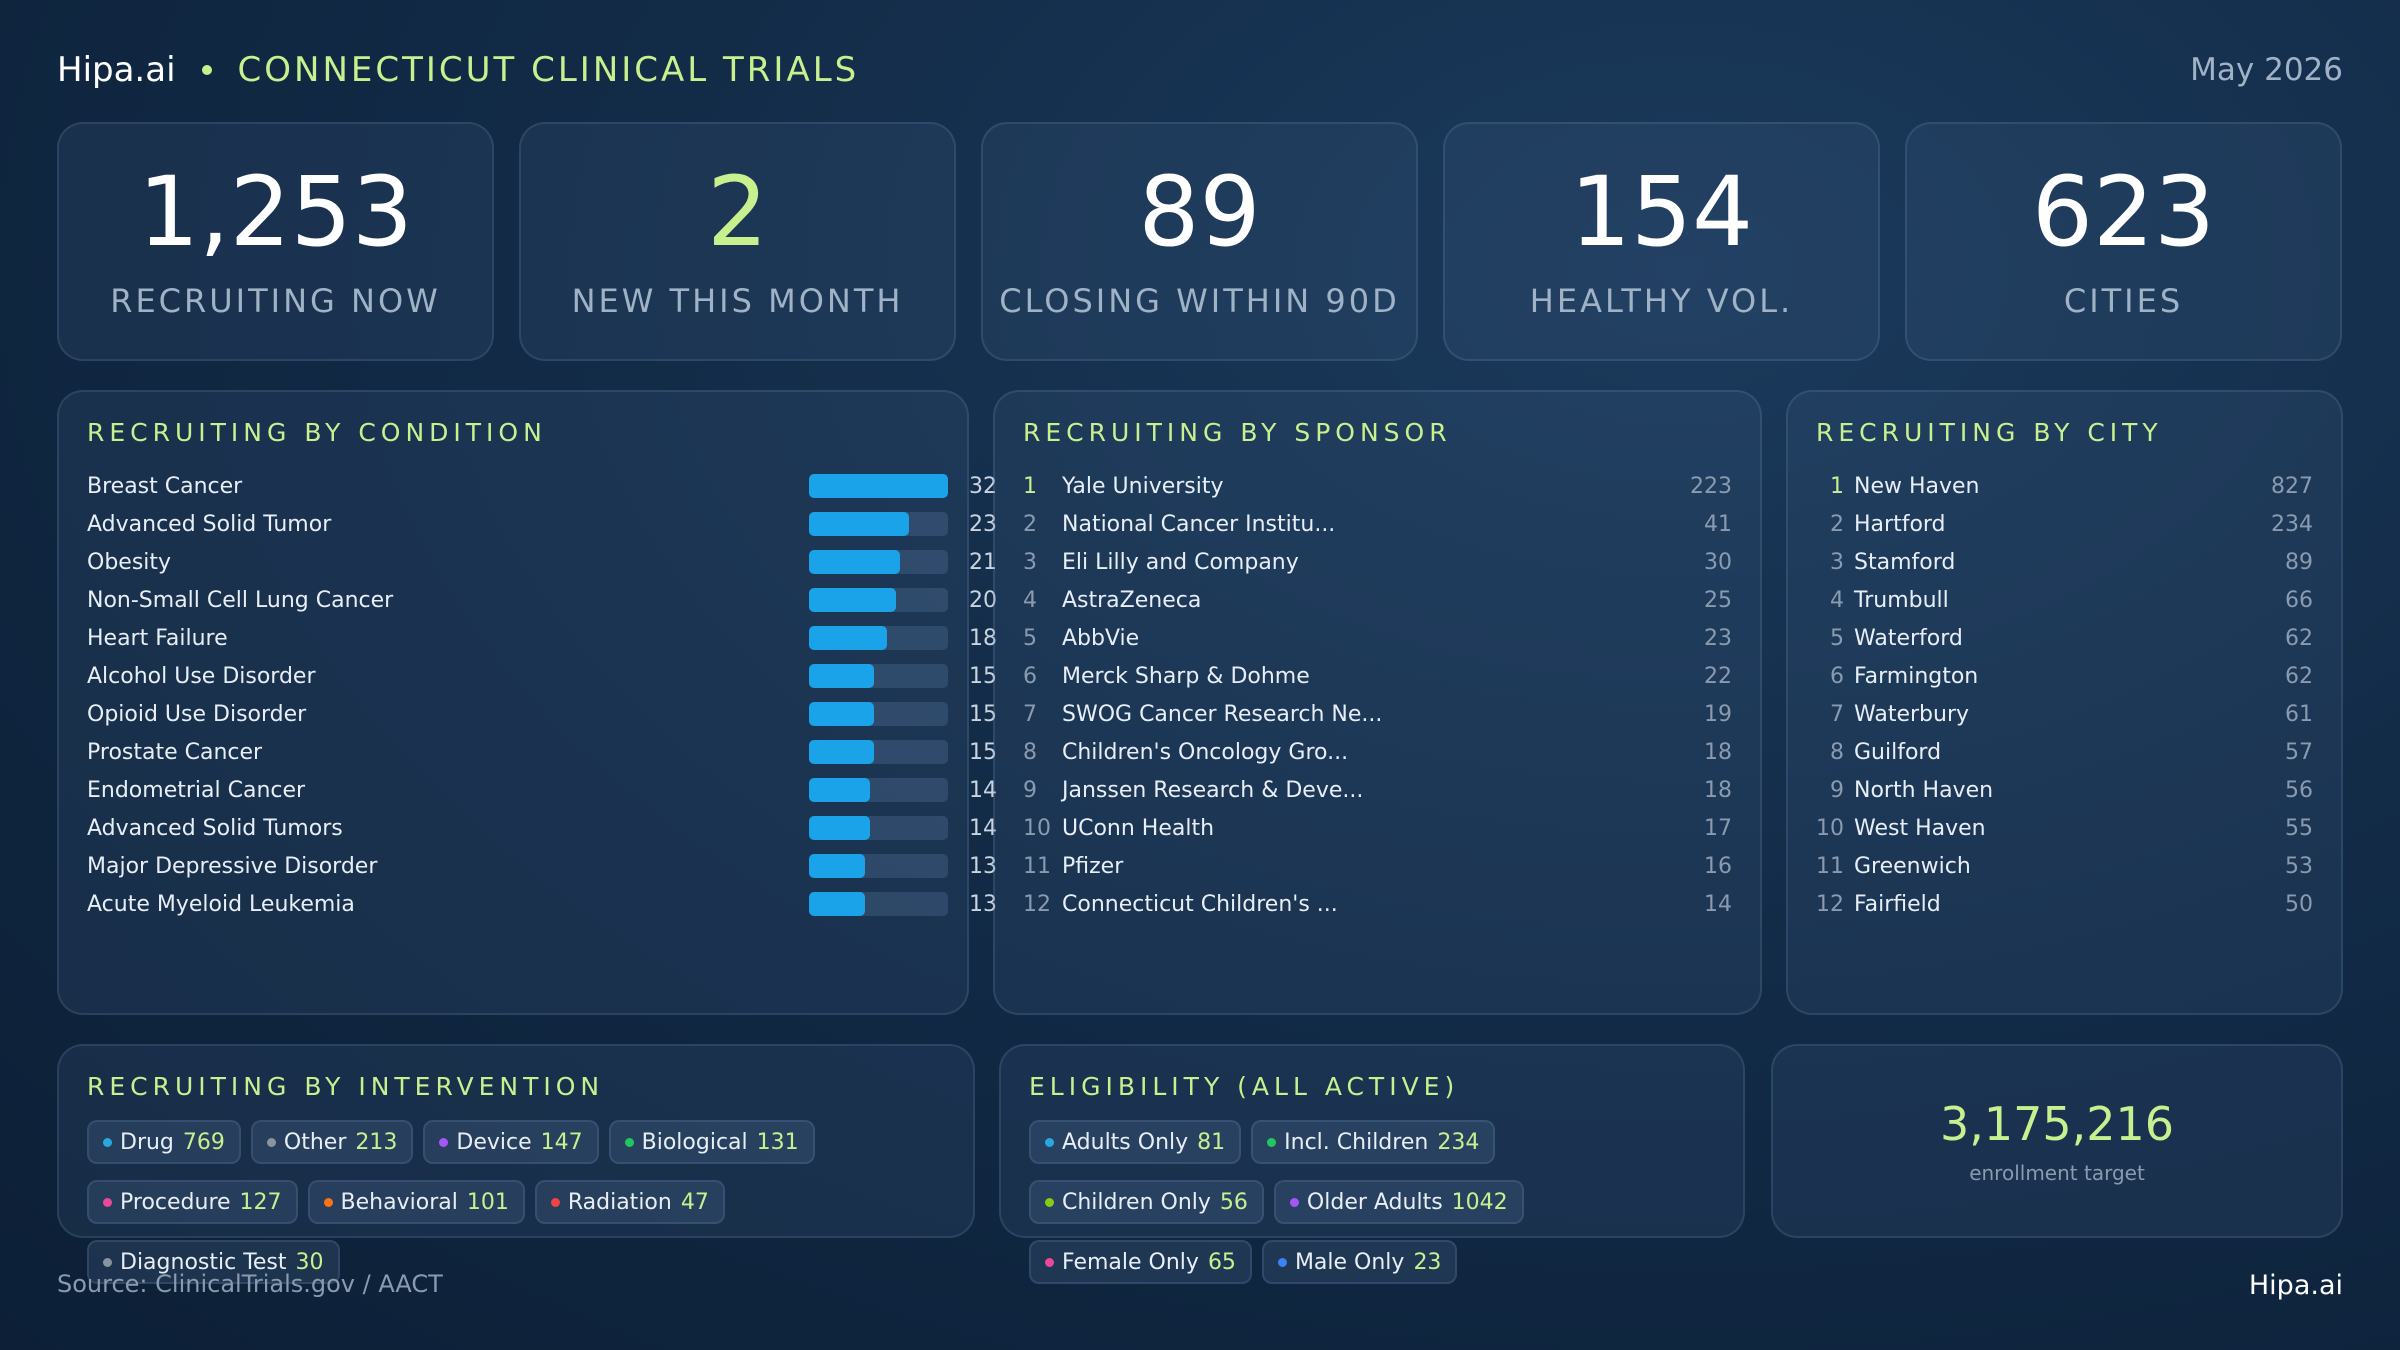 Image resolution: width=2400 pixels, height=1350 pixels. I want to click on row-name: Trumbull, so click(1901, 600).